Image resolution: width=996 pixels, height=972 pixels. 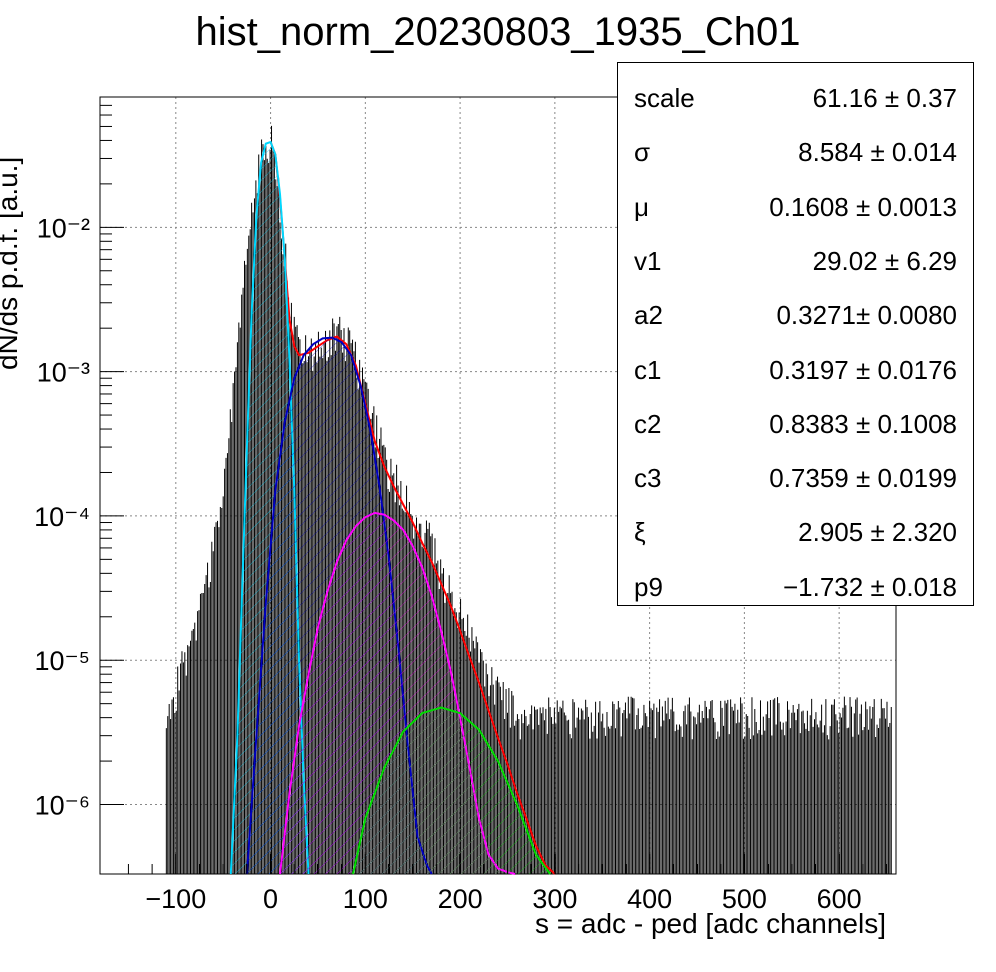 I want to click on y-axis-label: dN/ds p.d.f. [a.u.], so click(x=11, y=263).